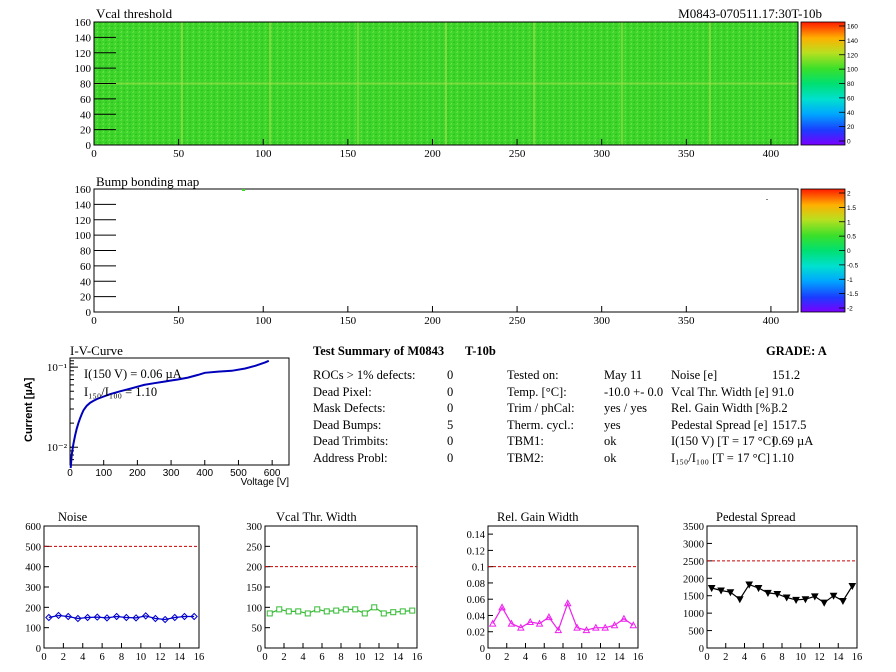 The height and width of the screenshot is (672, 896). What do you see at coordinates (83, 23) in the screenshot?
I see `vcal-y-tick-label: 160` at bounding box center [83, 23].